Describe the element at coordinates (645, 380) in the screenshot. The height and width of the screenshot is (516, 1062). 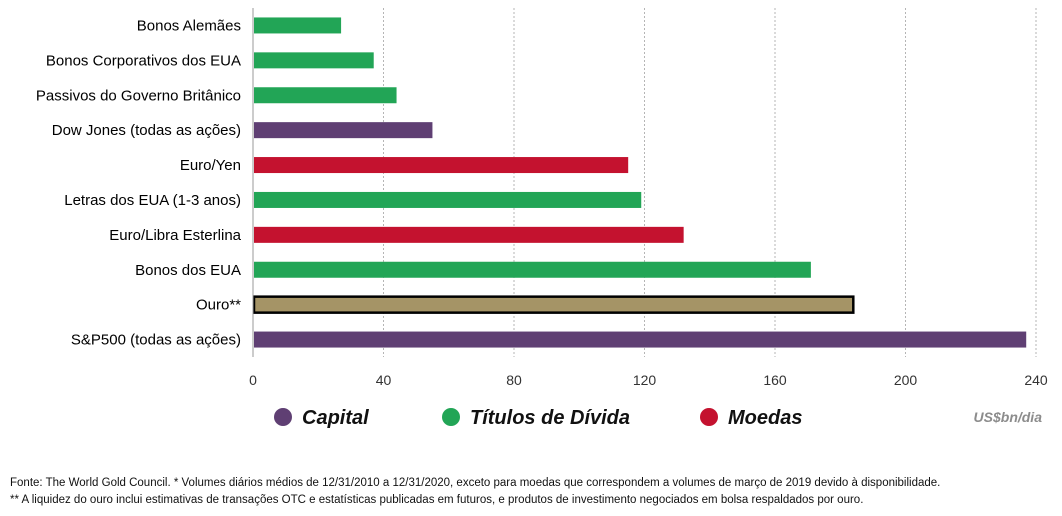
I see `x-tick-label: 120` at that location.